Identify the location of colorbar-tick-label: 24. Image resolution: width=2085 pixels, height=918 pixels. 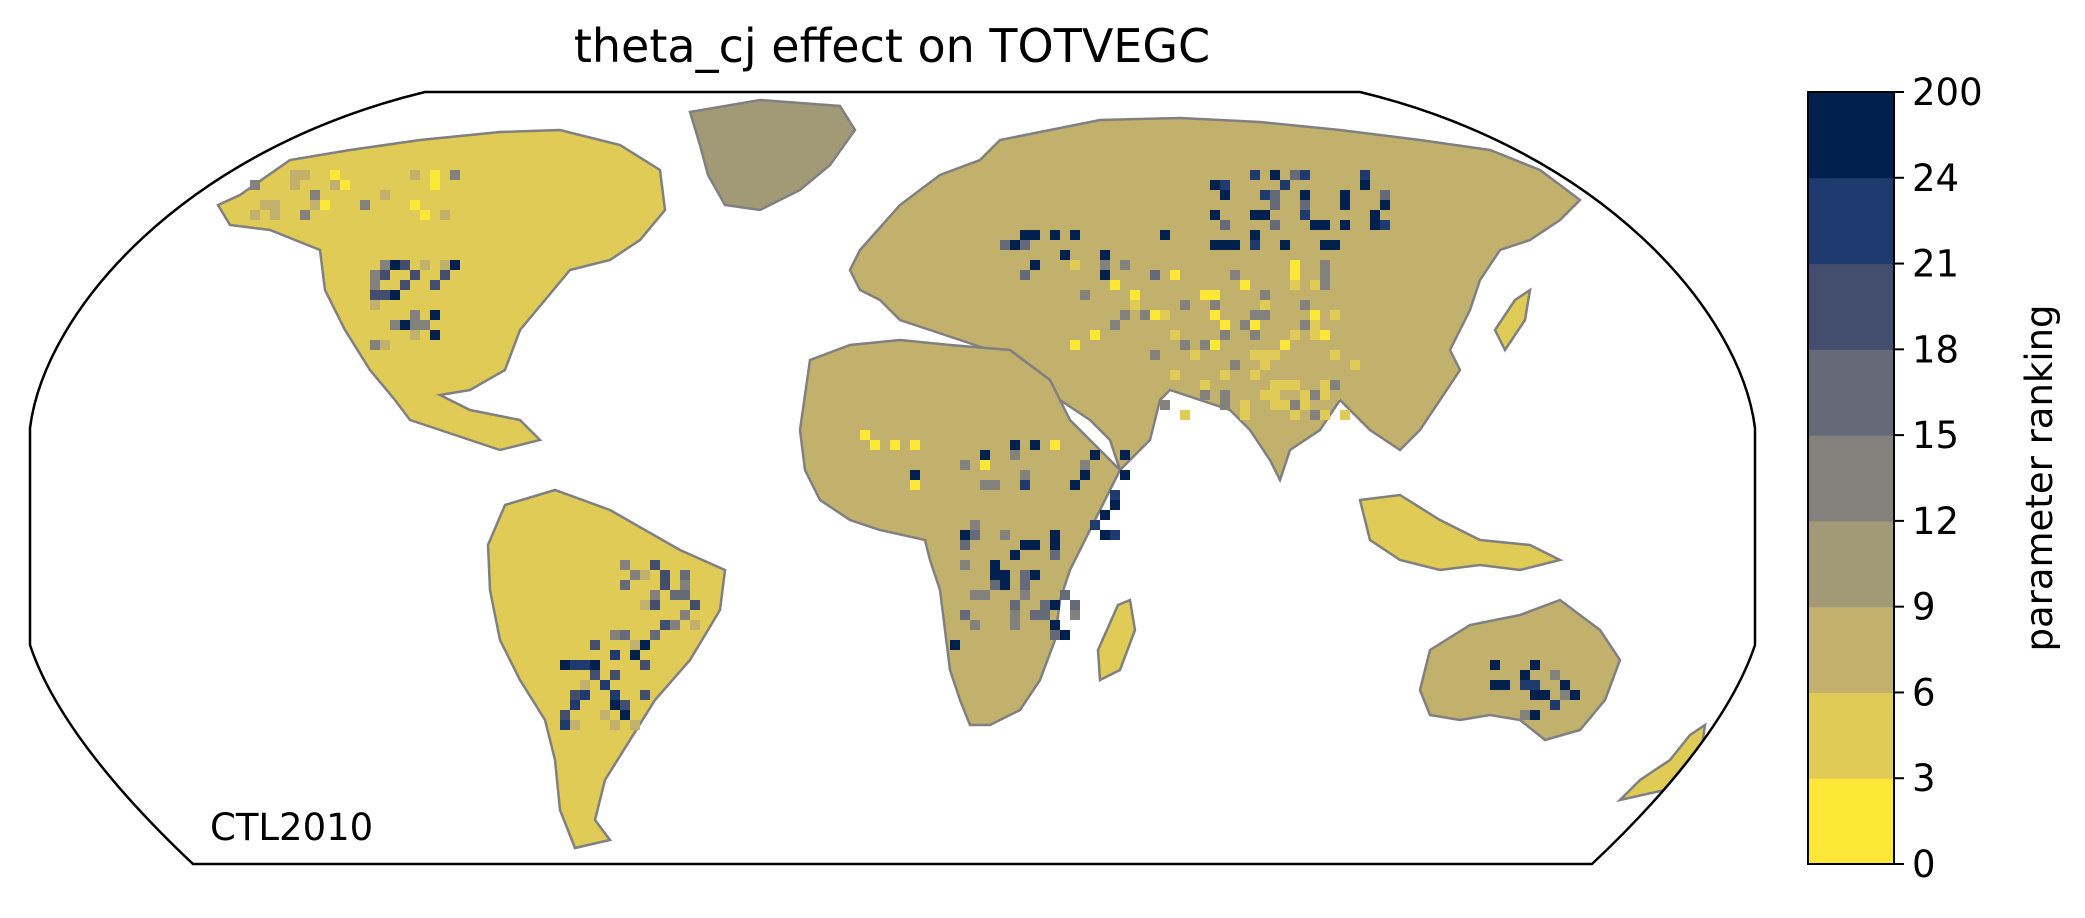
(1935, 178).